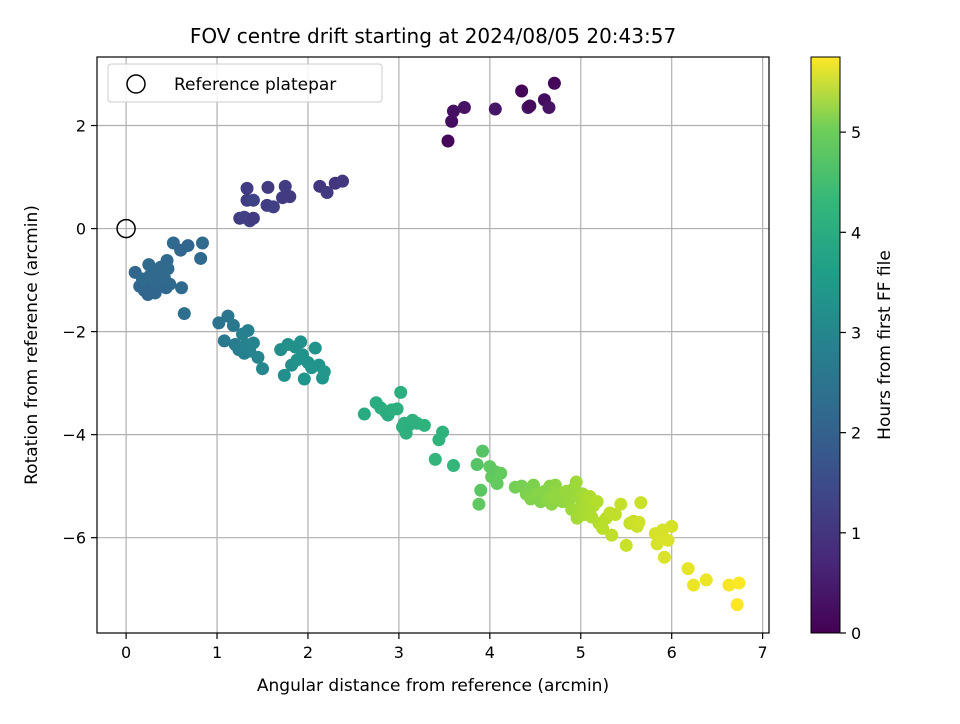  I want to click on colorbar-tick-label: 4, so click(856, 232).